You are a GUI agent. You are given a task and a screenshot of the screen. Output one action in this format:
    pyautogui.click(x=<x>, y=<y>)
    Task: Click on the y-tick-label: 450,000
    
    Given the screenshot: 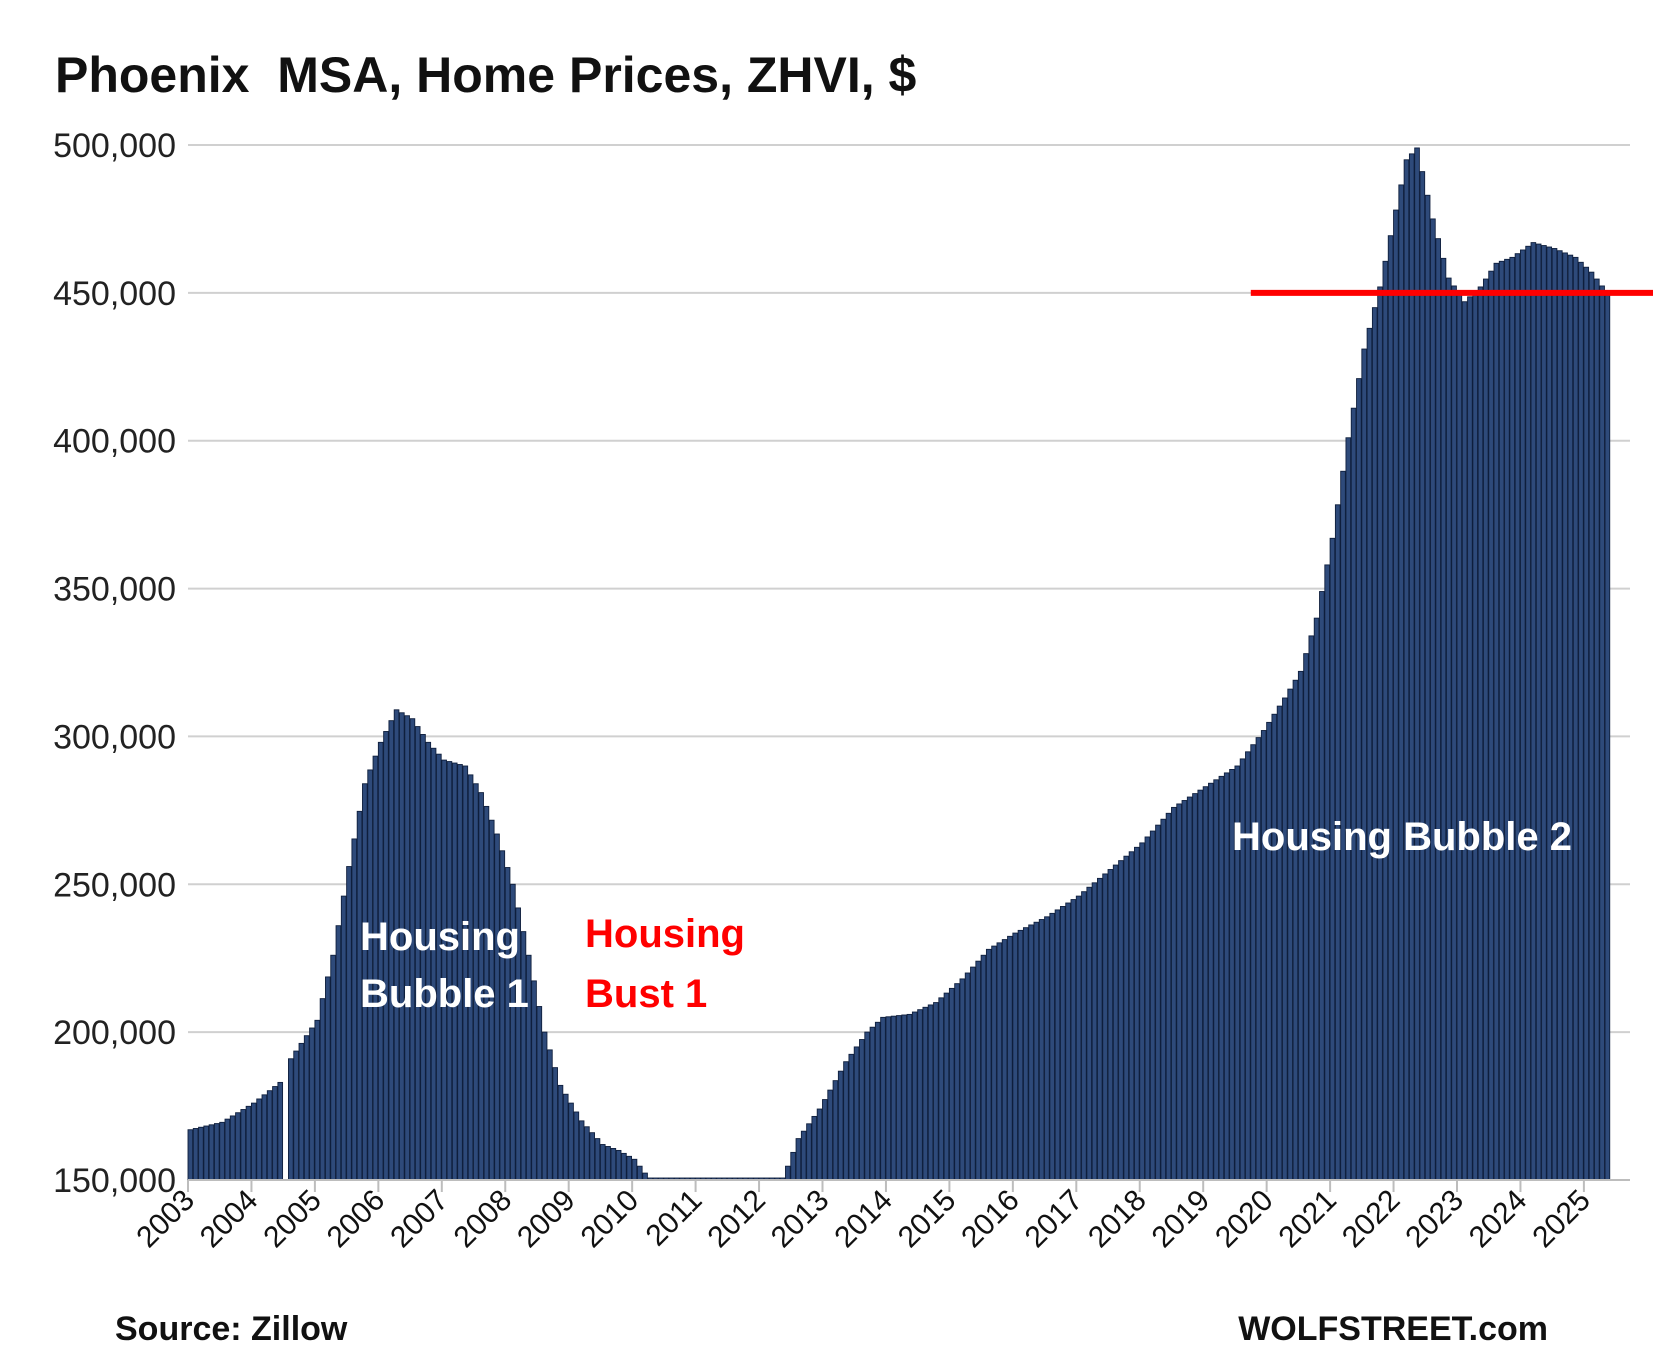 What is the action you would take?
    pyautogui.click(x=114, y=294)
    